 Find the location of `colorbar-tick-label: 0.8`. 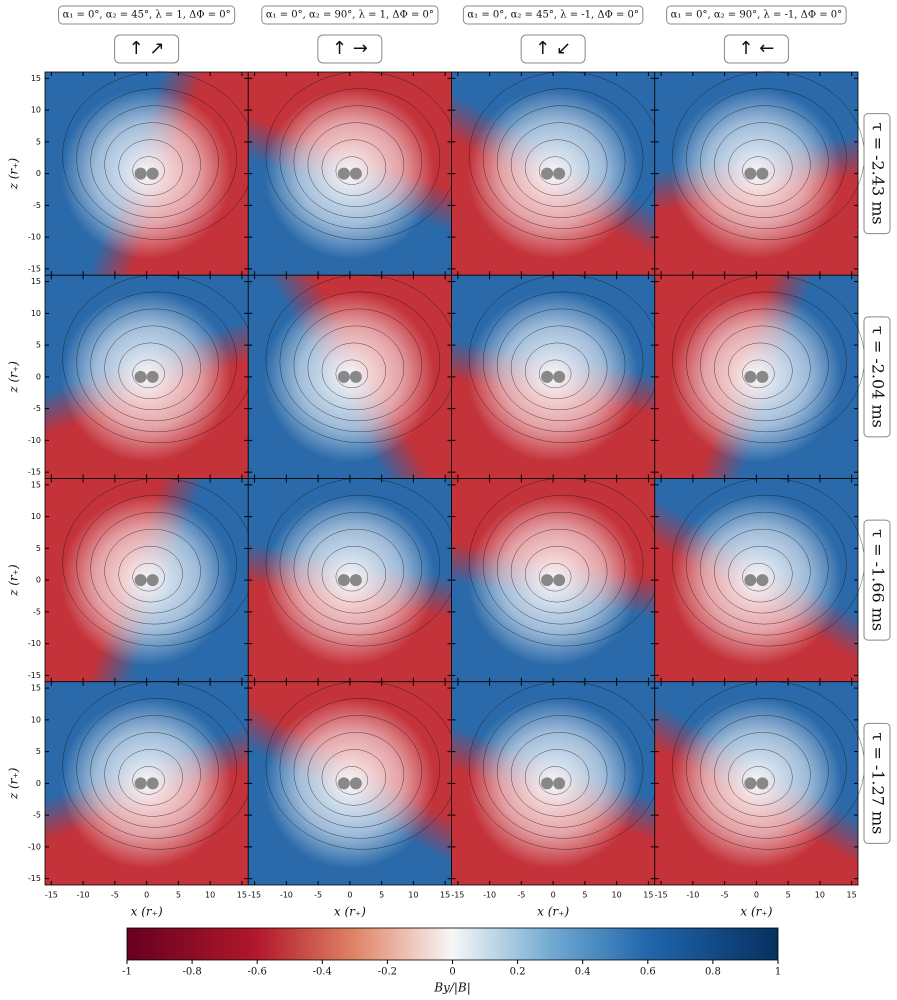

colorbar-tick-label: 0.8 is located at coordinates (713, 972).